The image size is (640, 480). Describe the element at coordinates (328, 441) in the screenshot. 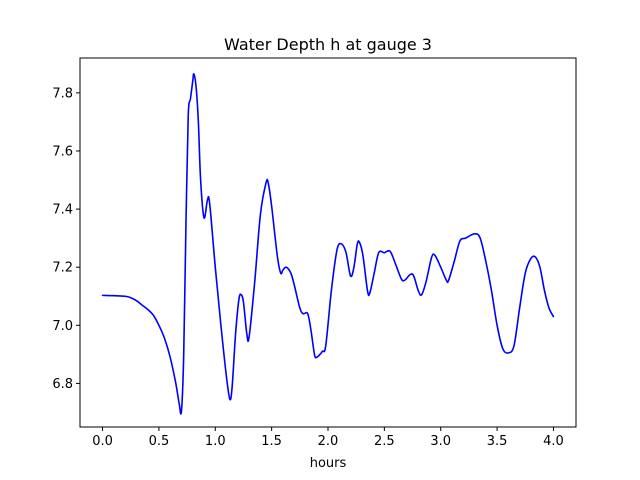

I see `x-tick-label: 2.0` at that location.